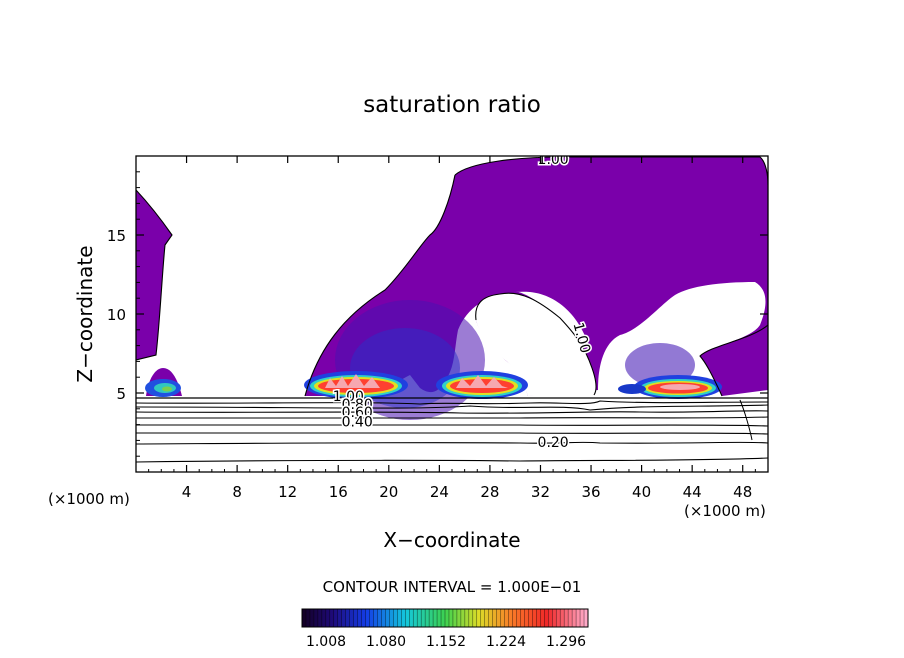 This screenshot has width=904, height=658. What do you see at coordinates (439, 492) in the screenshot?
I see `x-tick-label: 24` at bounding box center [439, 492].